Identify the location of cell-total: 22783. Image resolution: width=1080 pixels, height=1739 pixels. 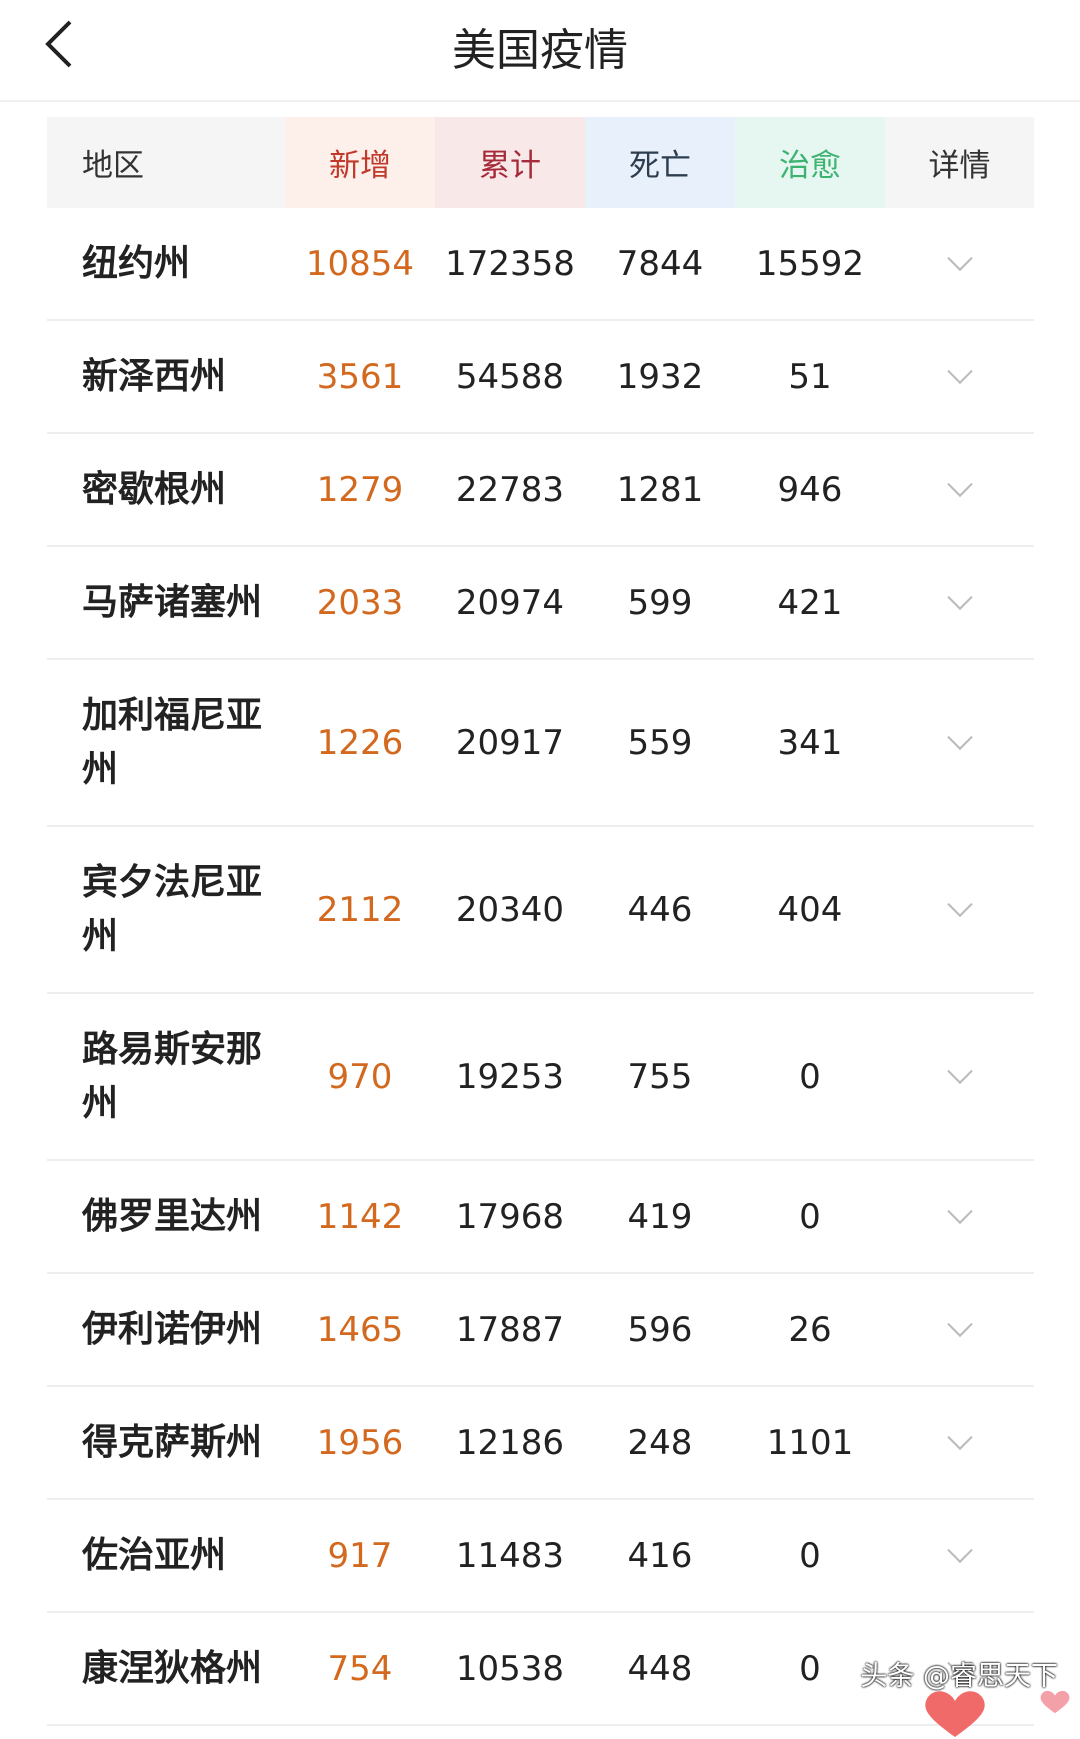
(510, 489).